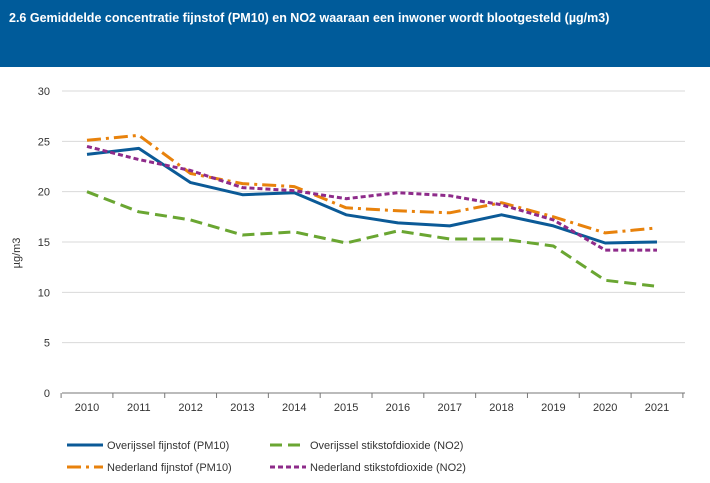  What do you see at coordinates (87, 408) in the screenshot?
I see `x-tick-label: 2010` at bounding box center [87, 408].